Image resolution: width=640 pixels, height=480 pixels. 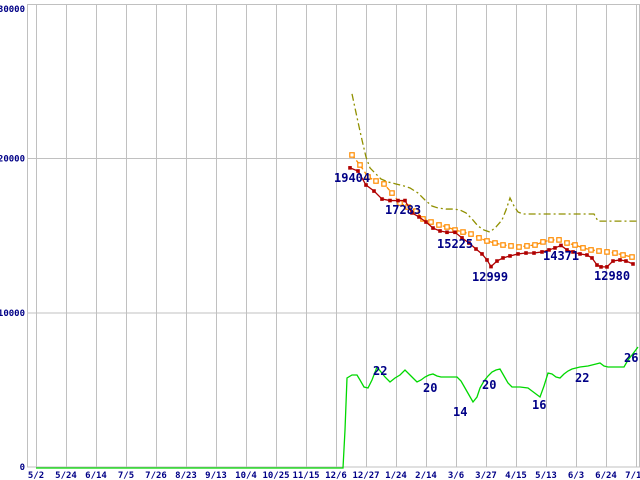 I want to click on x-axis-tick-label: 1/24, so click(x=396, y=475).